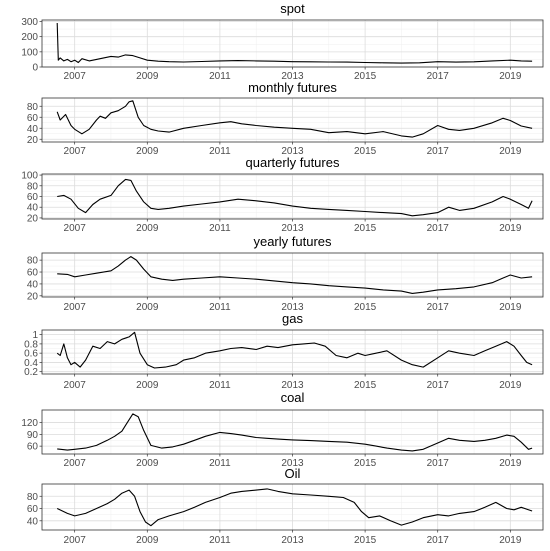  Describe the element at coordinates (293, 473) in the screenshot. I see `panel-title-oil: Oil` at that location.